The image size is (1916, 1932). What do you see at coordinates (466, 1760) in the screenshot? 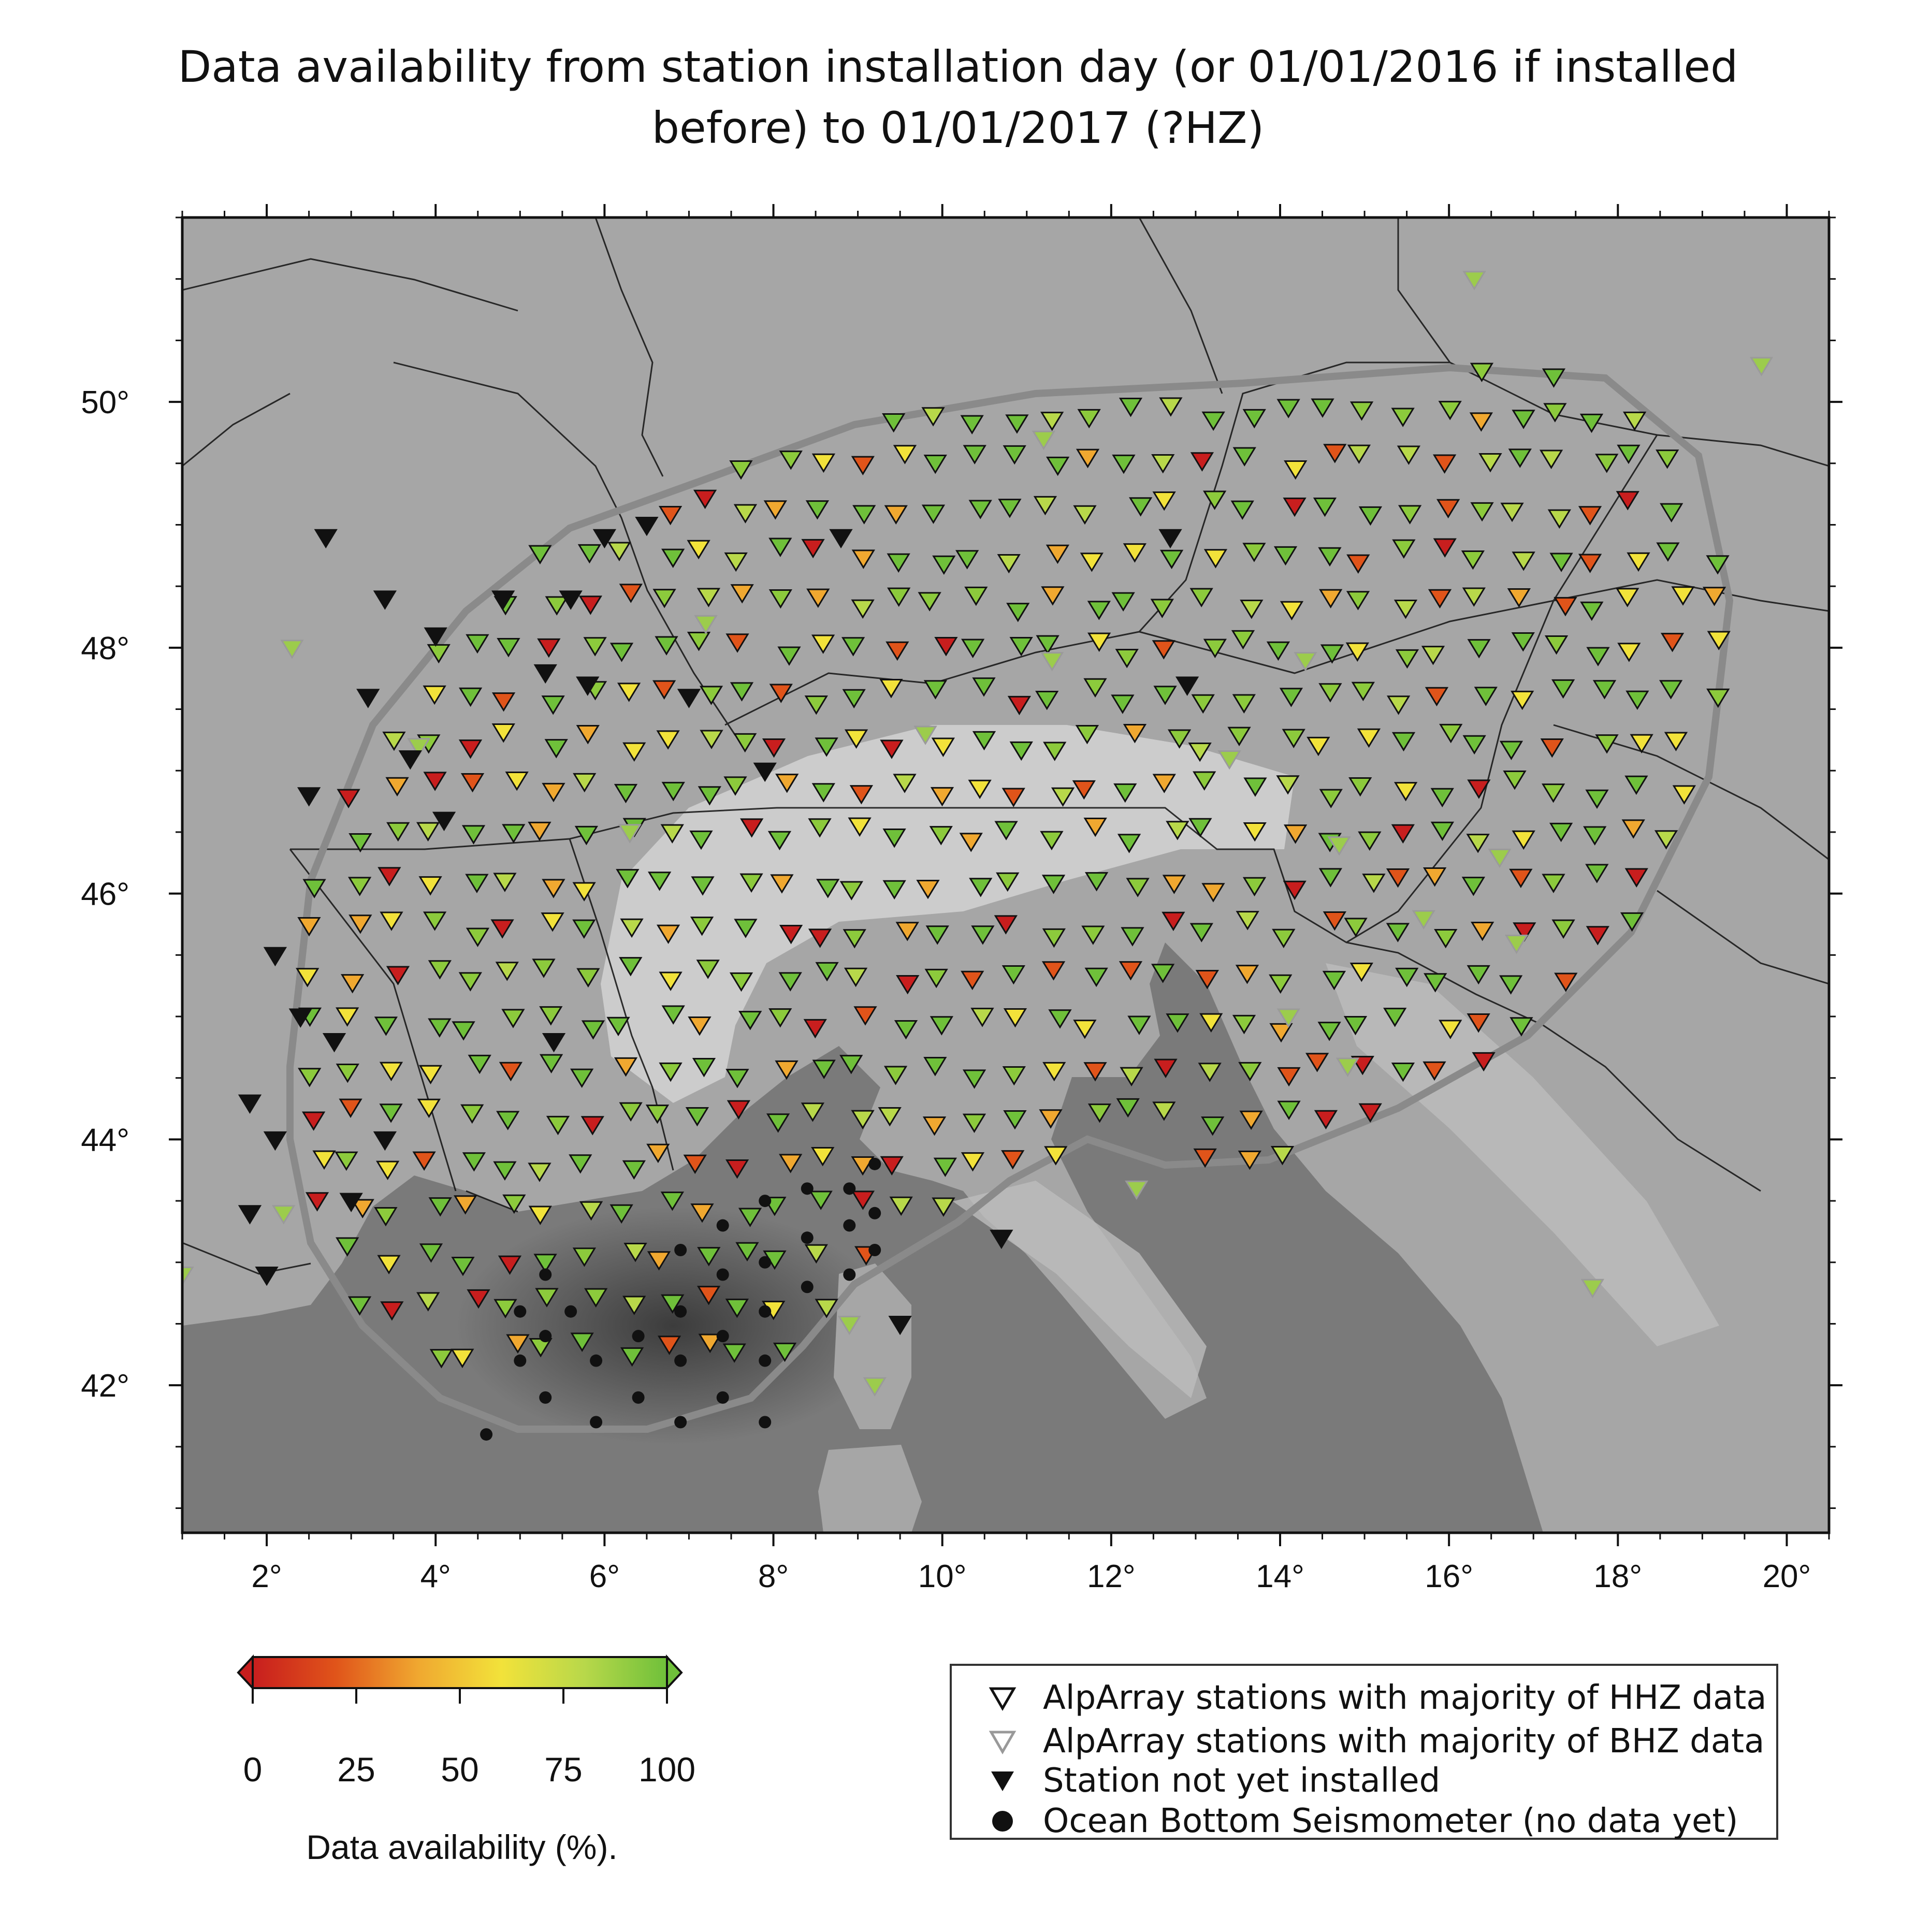
I see `colorbar: 0 25 50 75 100 Data availability (%).` at bounding box center [466, 1760].